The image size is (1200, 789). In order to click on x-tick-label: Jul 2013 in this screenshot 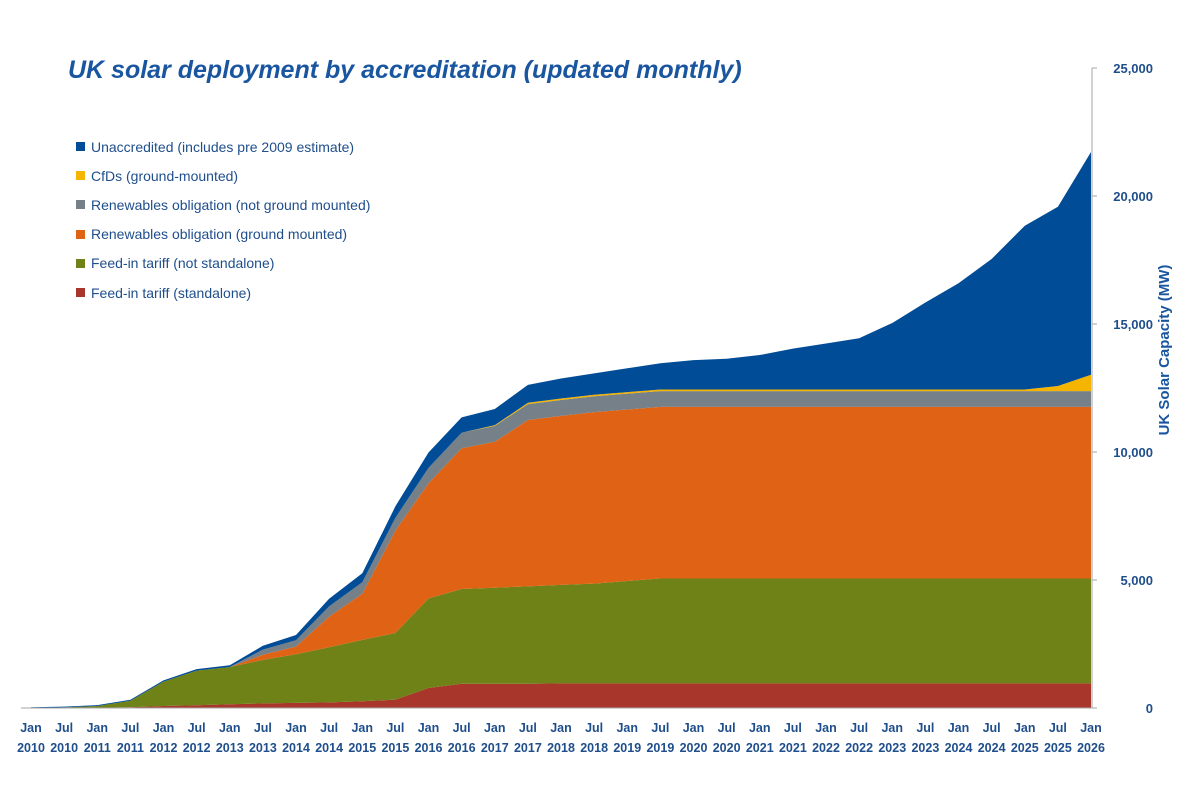, I will do `click(263, 738)`.